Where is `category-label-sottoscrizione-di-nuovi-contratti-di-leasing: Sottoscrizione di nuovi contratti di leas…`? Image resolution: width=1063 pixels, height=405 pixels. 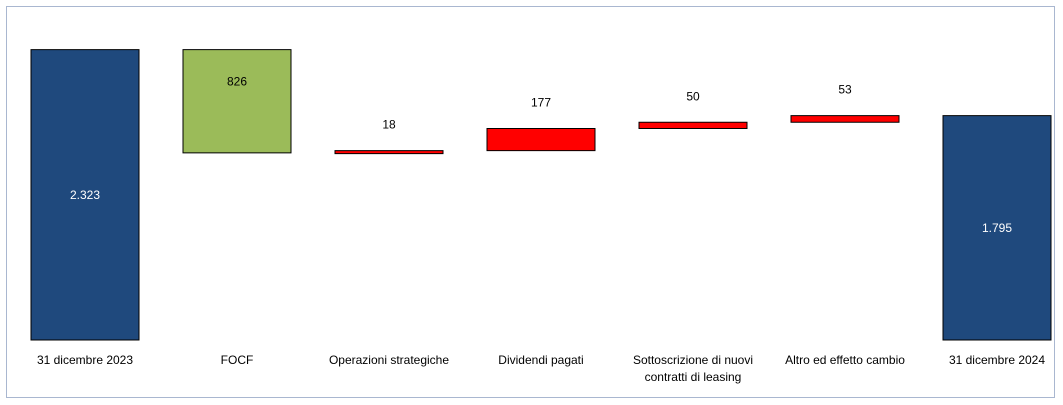
category-label-sottoscrizione-di-nuovi-contratti-di-leasing: Sottoscrizione di nuovi contratti di leas… is located at coordinates (693, 368).